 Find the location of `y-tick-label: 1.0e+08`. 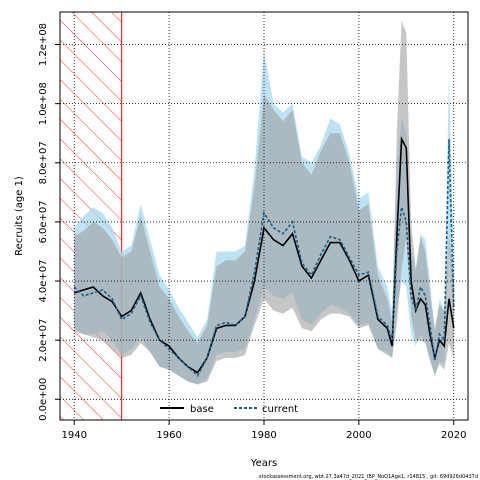

y-tick-label: 1.0e+08 is located at coordinates (43, 103).